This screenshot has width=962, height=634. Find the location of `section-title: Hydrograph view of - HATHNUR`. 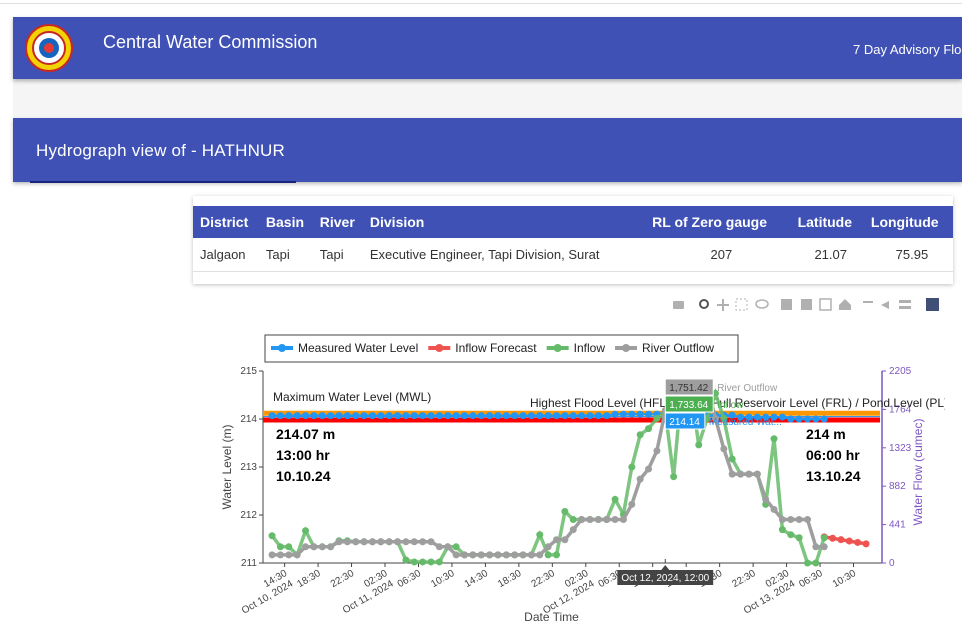

section-title: Hydrograph view of - HATHNUR is located at coordinates (161, 150).